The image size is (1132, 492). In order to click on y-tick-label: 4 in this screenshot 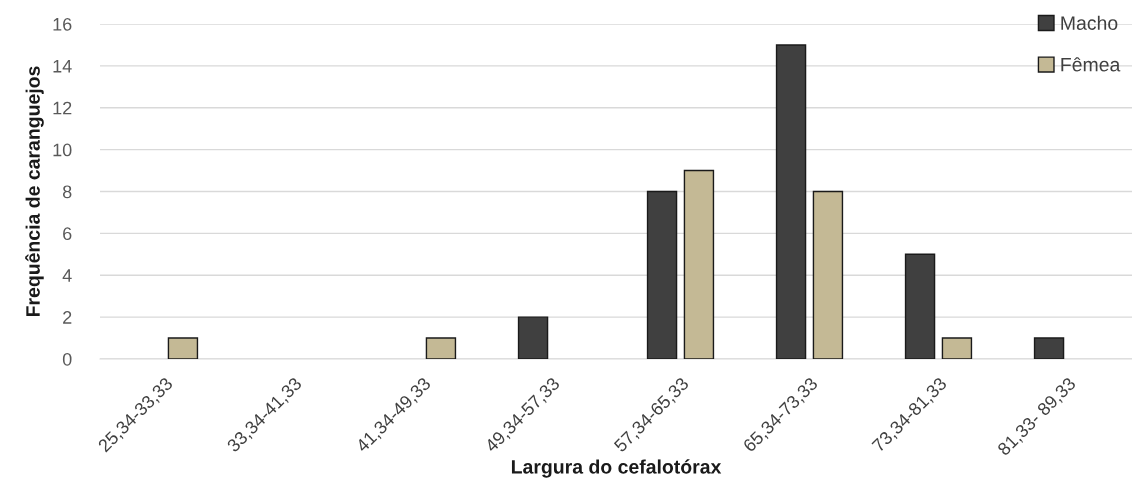, I will do `click(67, 275)`.